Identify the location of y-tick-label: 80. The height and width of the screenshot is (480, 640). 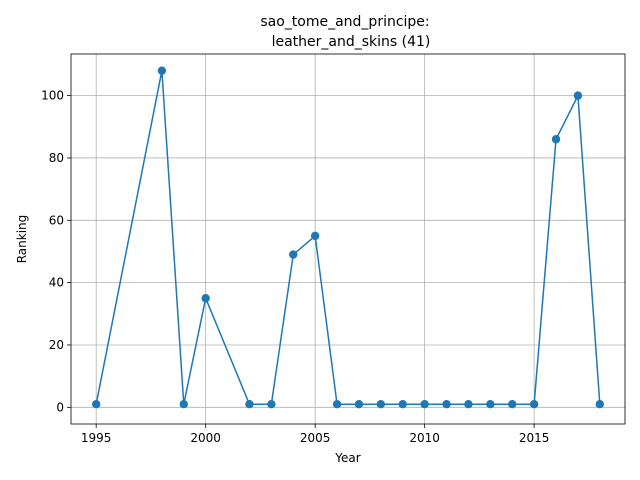
(56, 158).